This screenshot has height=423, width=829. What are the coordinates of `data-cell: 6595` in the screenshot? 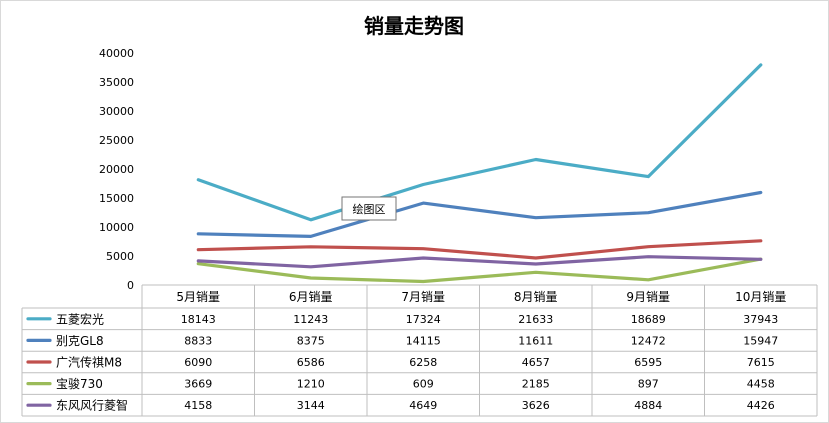 It's located at (648, 362).